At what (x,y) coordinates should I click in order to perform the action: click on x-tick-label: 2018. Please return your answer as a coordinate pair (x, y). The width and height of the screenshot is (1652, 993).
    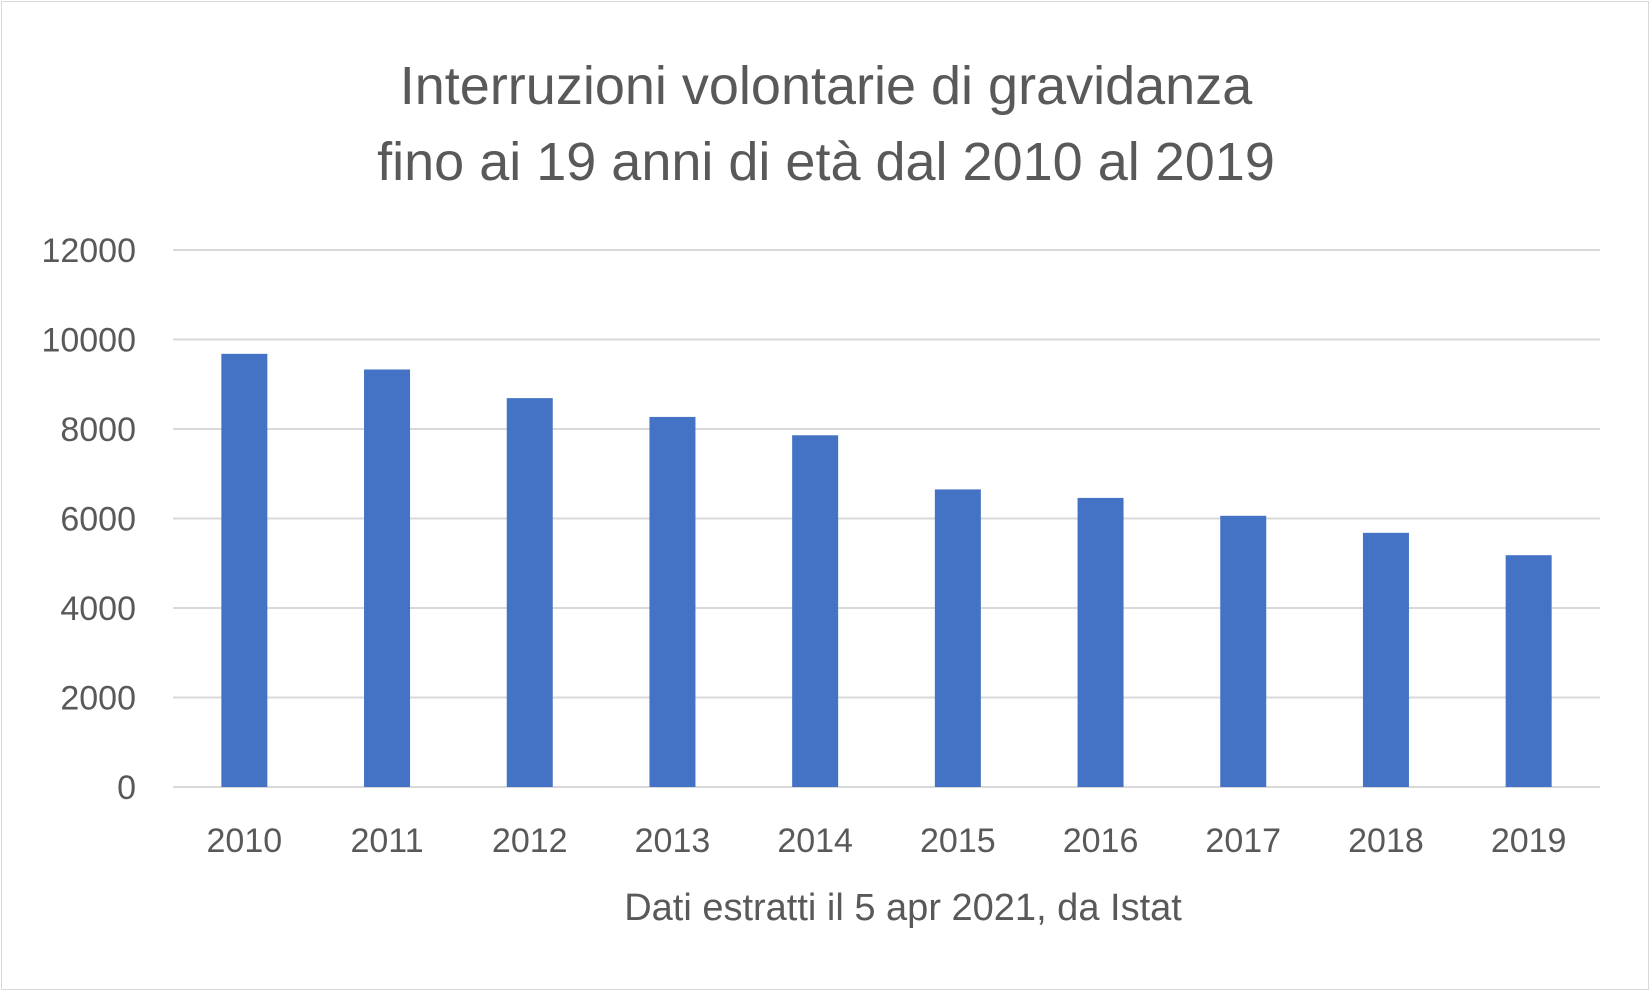
    Looking at the image, I should click on (1386, 841).